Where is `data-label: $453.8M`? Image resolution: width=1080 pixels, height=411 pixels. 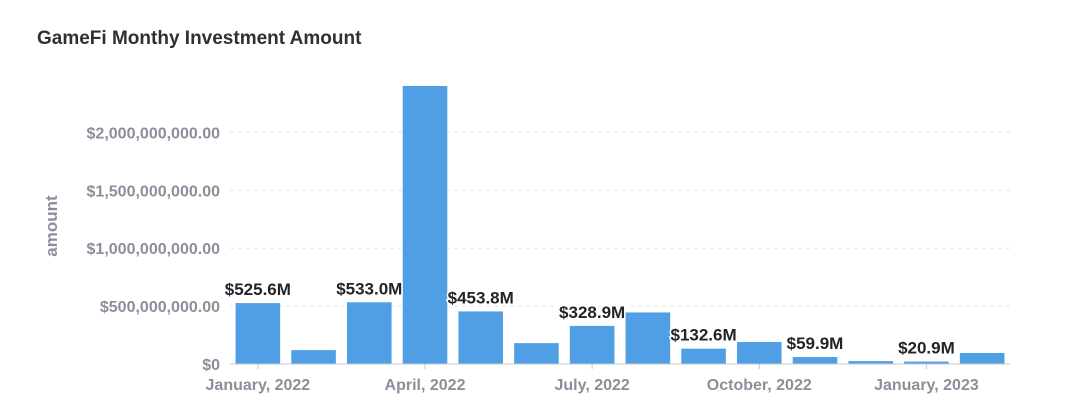 data-label: $453.8M is located at coordinates (481, 297).